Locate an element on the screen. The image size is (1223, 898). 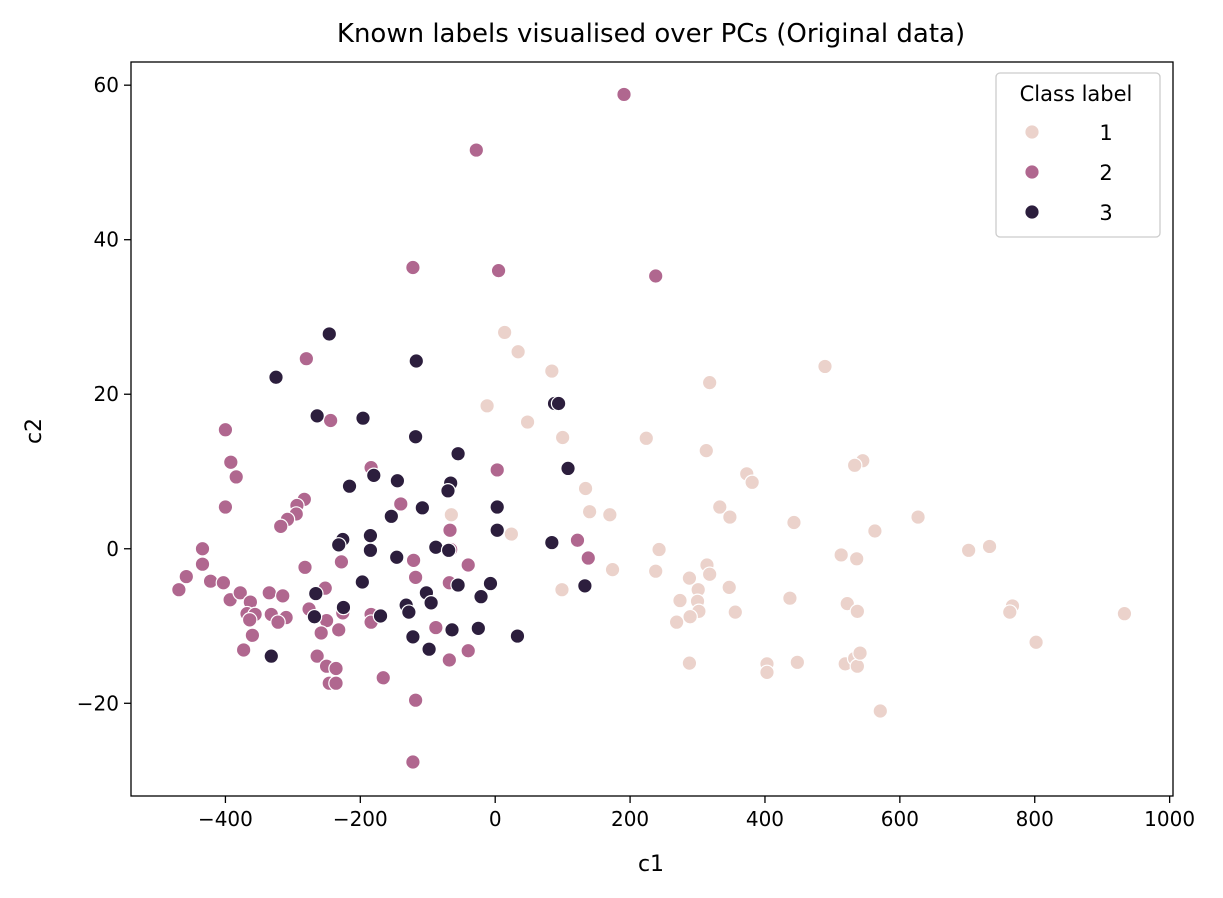
x-tick-label: 200 is located at coordinates (630, 819).